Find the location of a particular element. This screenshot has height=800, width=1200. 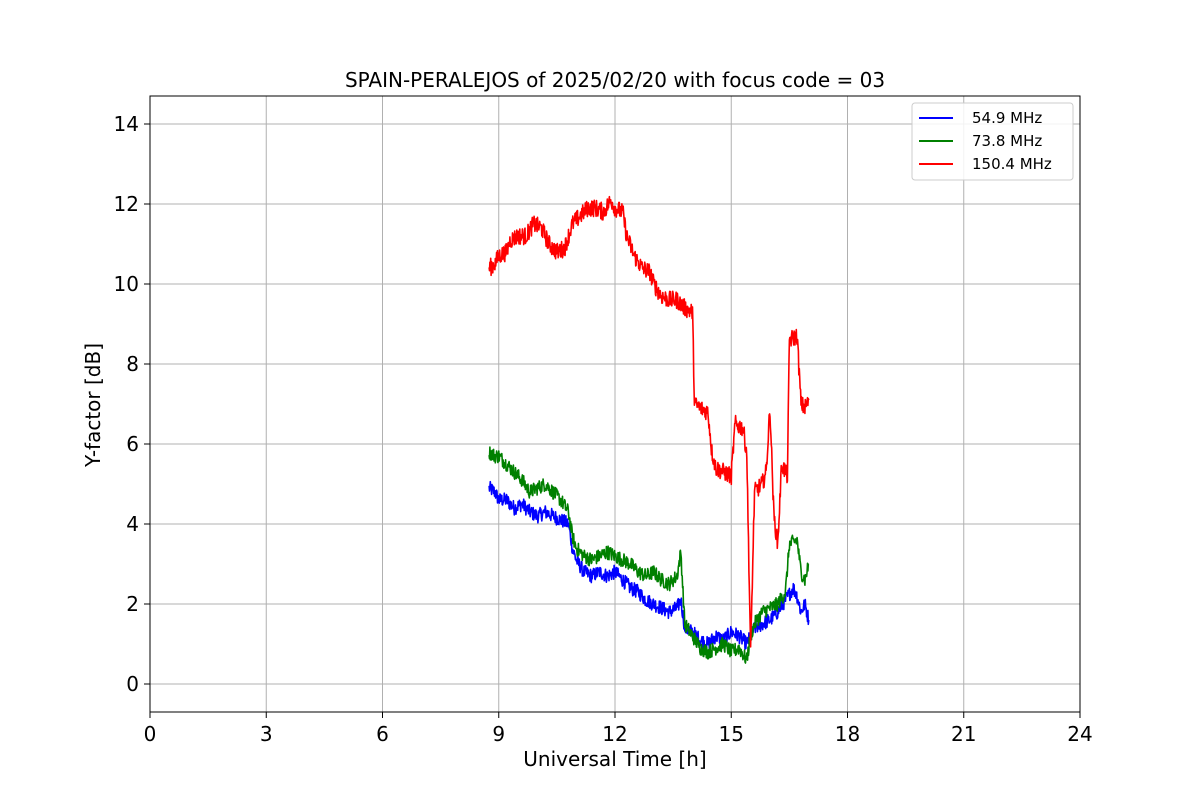

x-tick-label: 24 is located at coordinates (1079, 734).